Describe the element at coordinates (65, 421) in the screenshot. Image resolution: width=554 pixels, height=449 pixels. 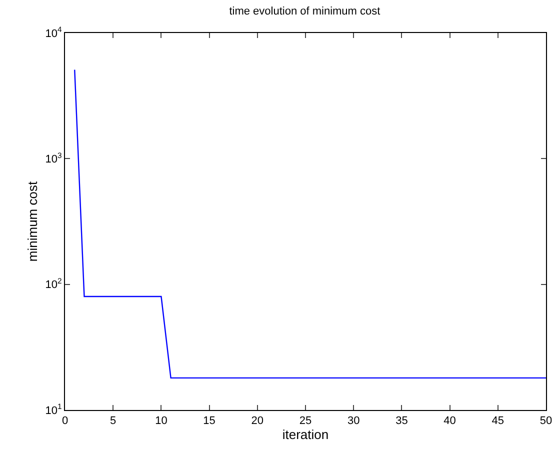
I see `x-tick-label: 0` at that location.